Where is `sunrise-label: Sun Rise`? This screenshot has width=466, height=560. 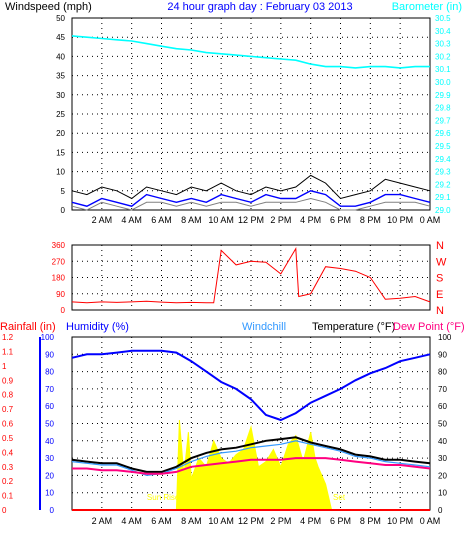
sunrise-label: Sun Rise is located at coordinates (163, 497).